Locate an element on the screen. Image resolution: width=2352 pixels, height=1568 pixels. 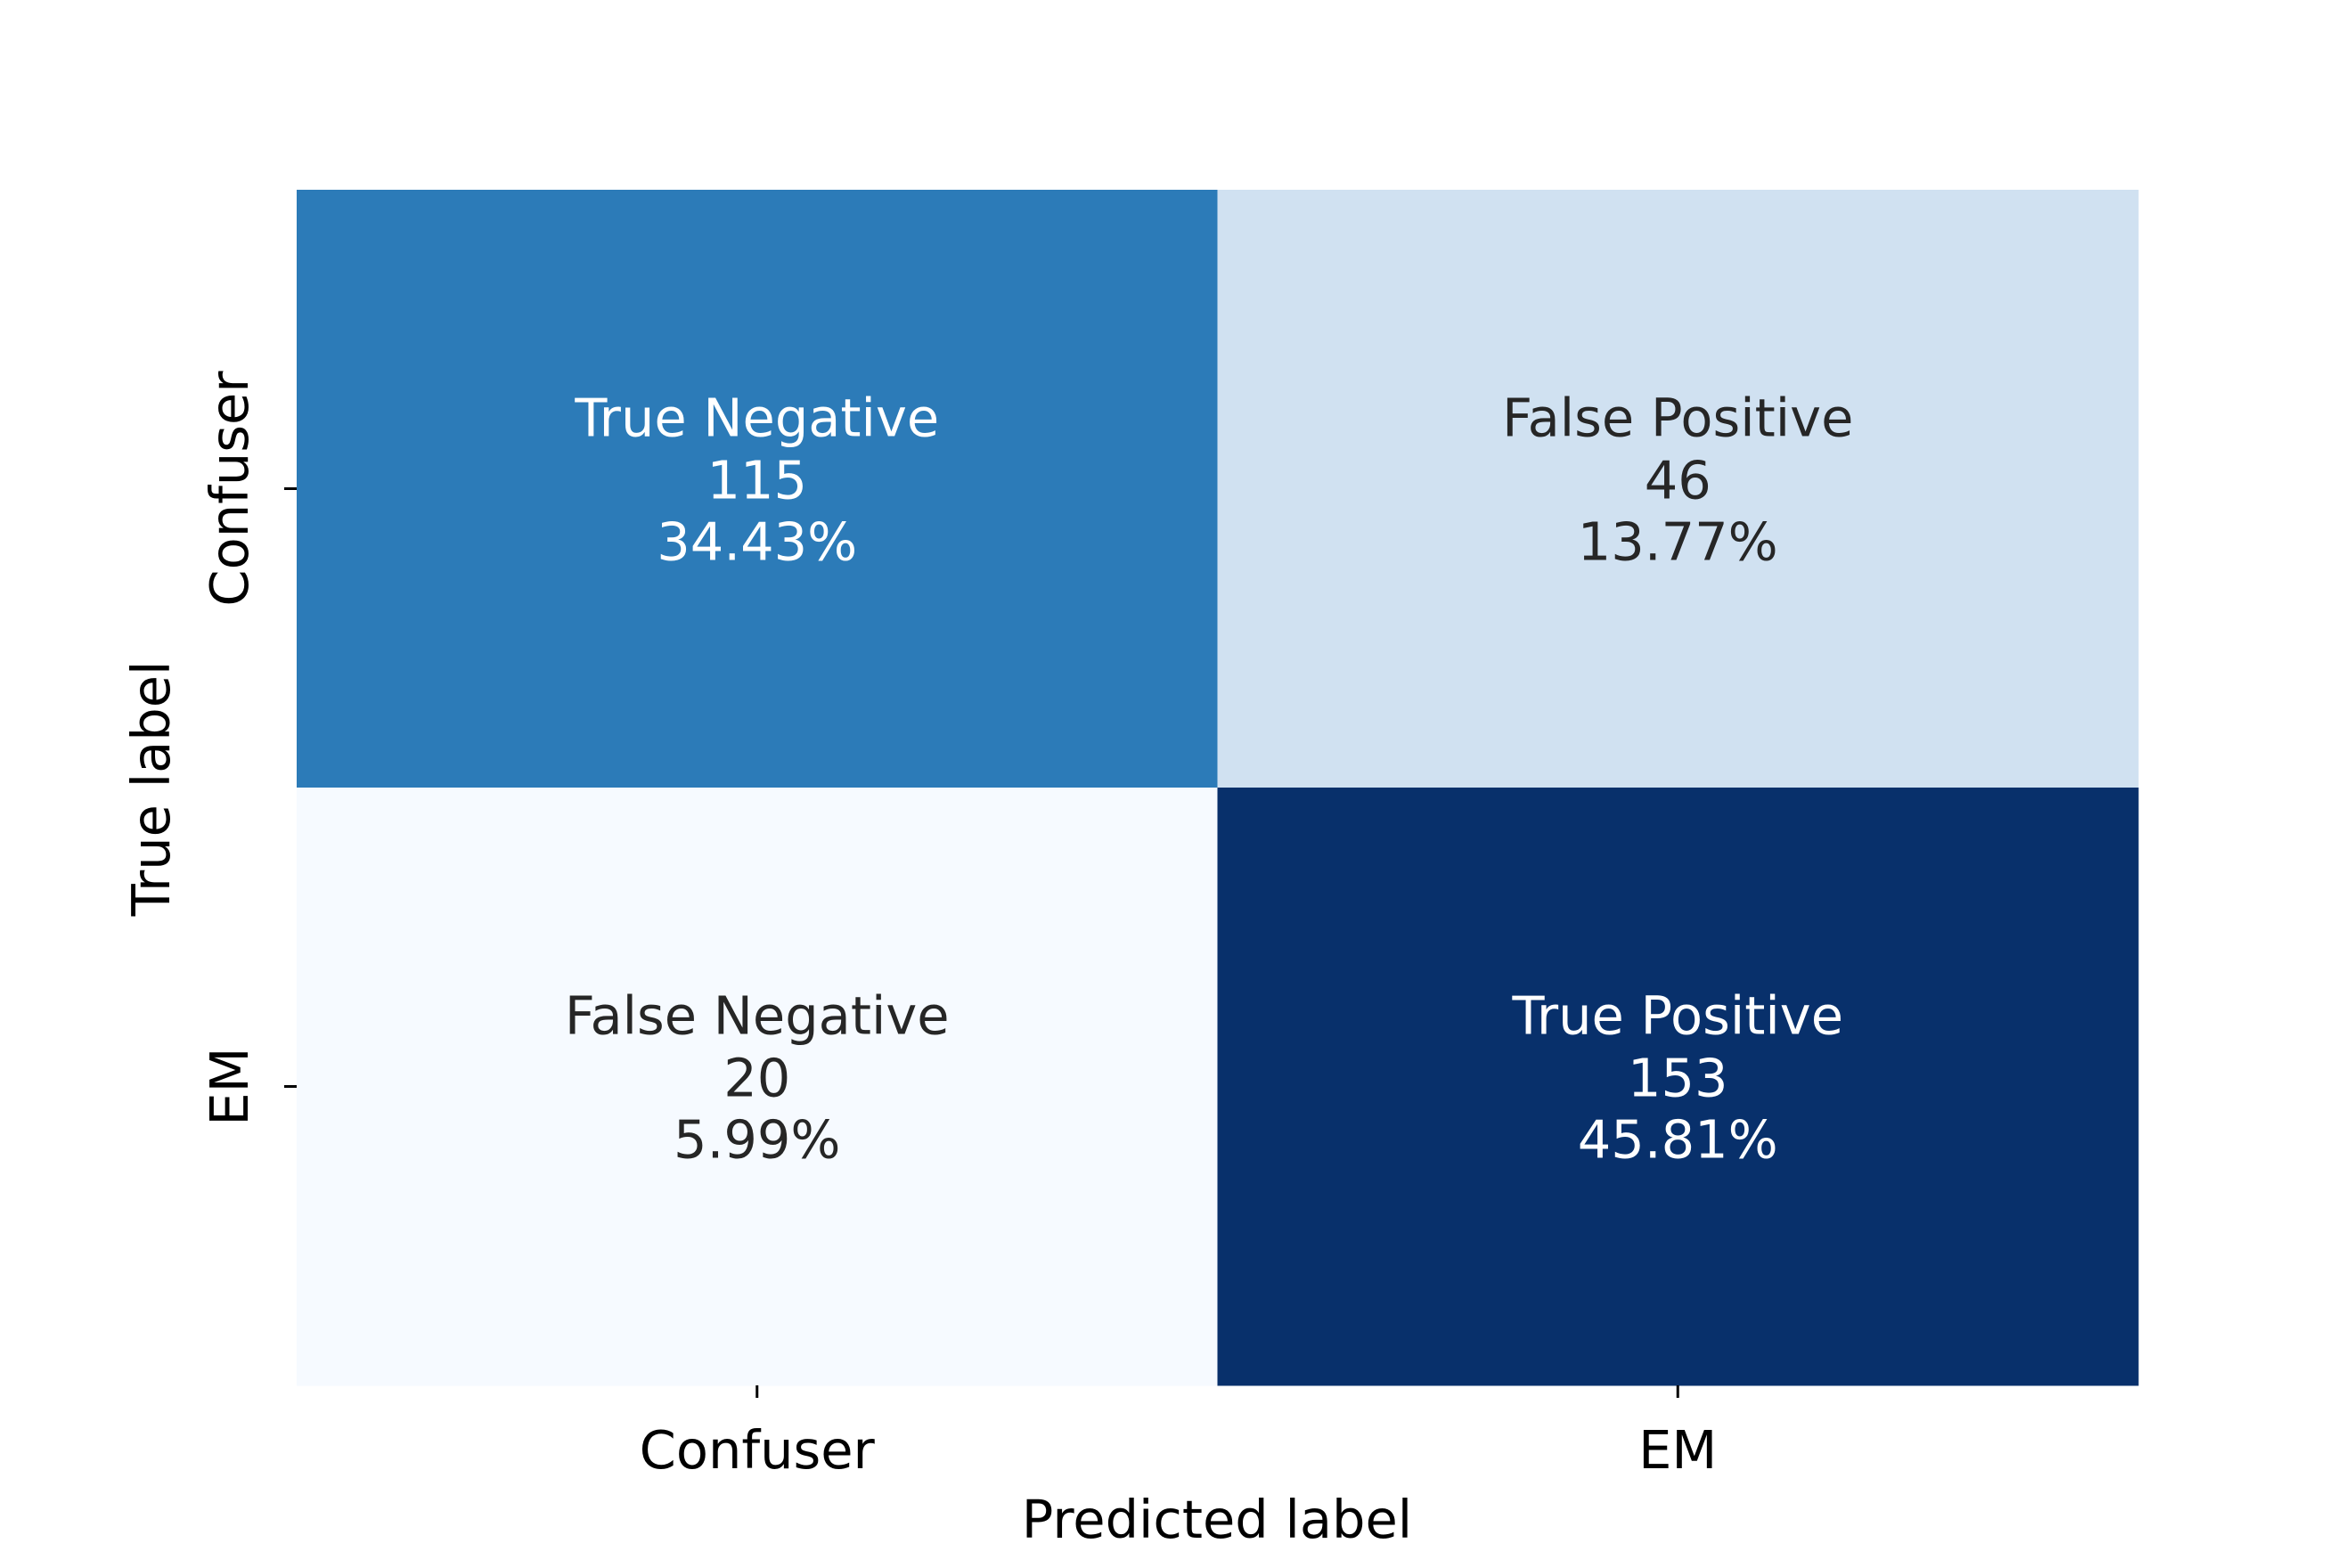
cell-category-label: True Positive is located at coordinates (1677, 1016).